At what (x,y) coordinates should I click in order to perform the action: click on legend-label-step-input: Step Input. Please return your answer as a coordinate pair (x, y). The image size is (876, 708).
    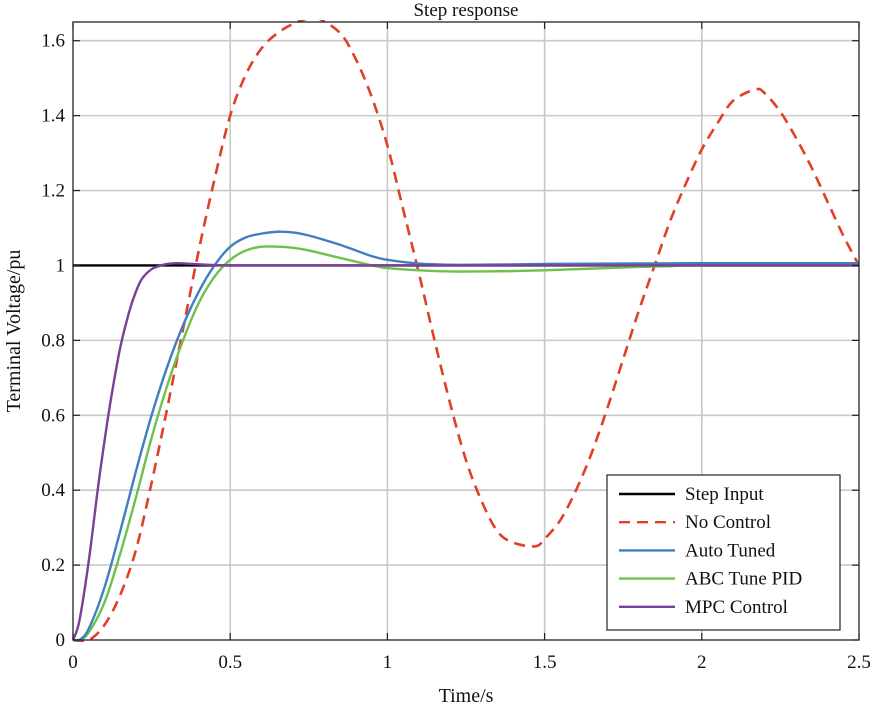
    Looking at the image, I should click on (724, 494).